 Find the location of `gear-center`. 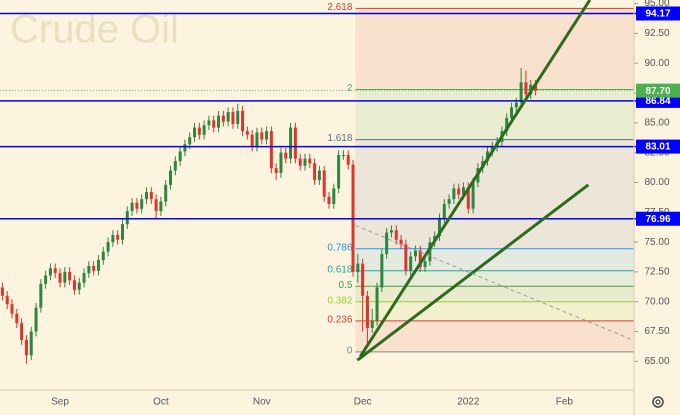

gear-center is located at coordinates (658, 402).